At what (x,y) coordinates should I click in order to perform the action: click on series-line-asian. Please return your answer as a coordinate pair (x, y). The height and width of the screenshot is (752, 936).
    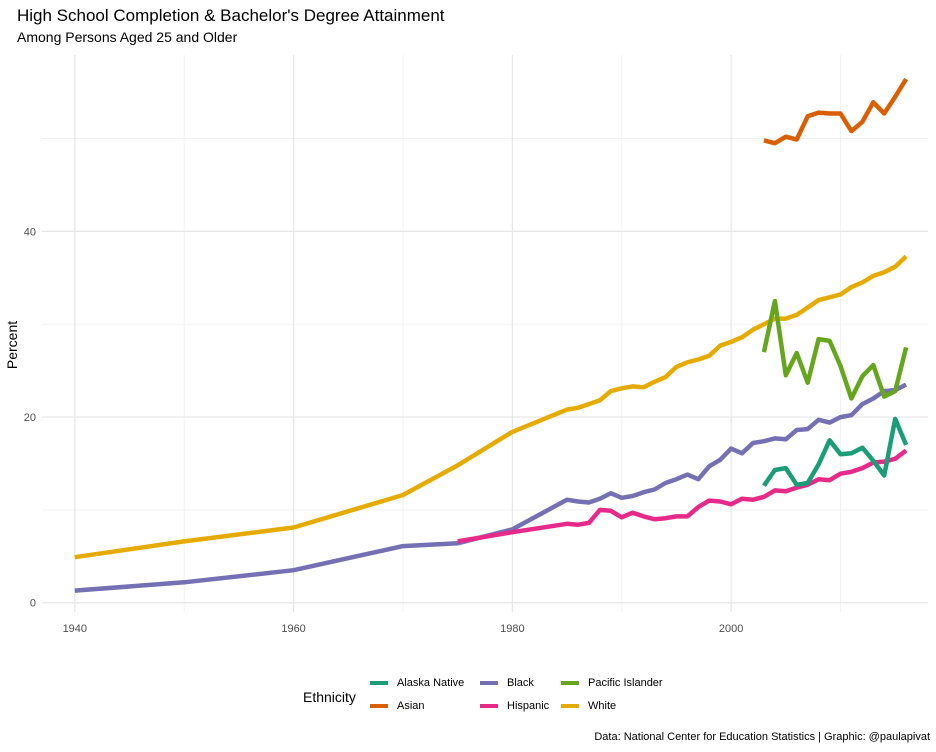
    Looking at the image, I should click on (836, 111).